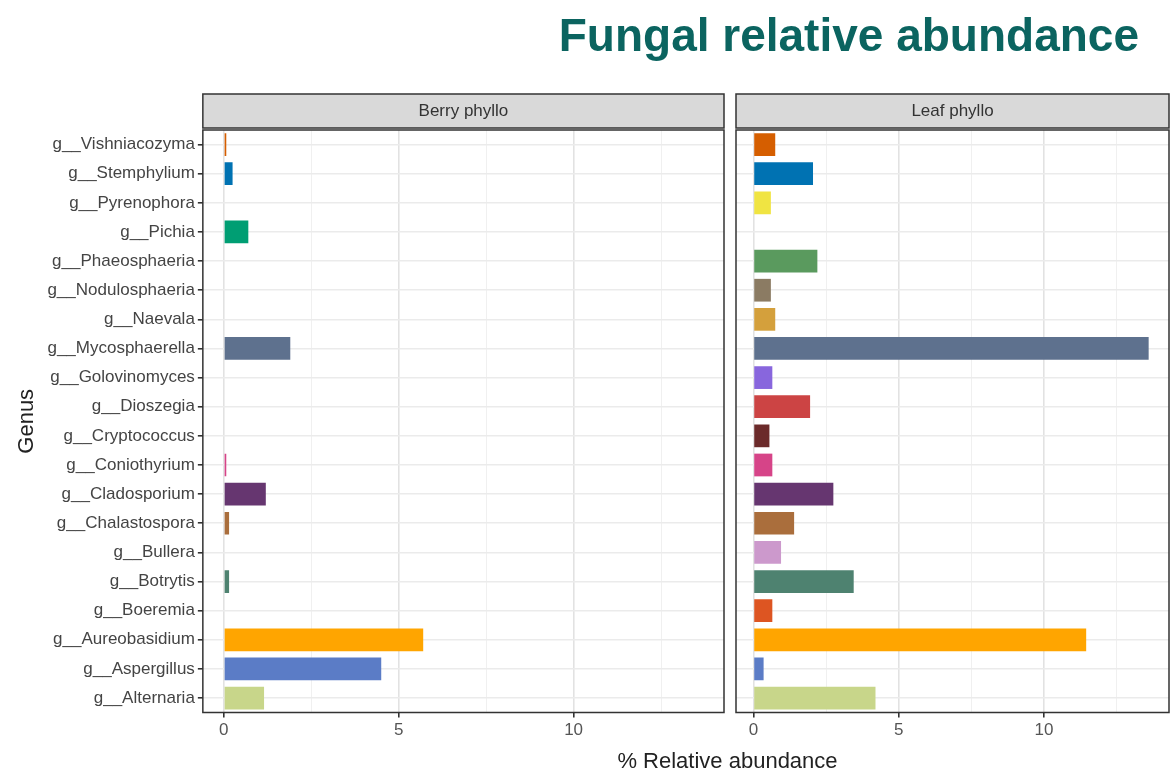 Image resolution: width=1173 pixels, height=778 pixels. Describe the element at coordinates (121, 348) in the screenshot. I see `y-tick-label: g__Mycosphaerella` at that location.